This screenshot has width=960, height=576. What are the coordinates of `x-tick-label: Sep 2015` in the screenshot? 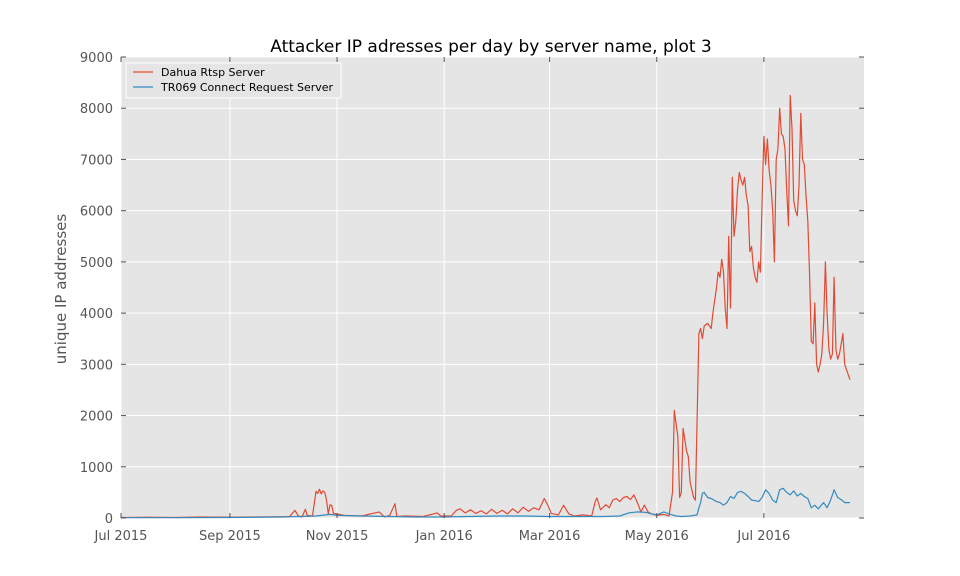 It's located at (230, 536).